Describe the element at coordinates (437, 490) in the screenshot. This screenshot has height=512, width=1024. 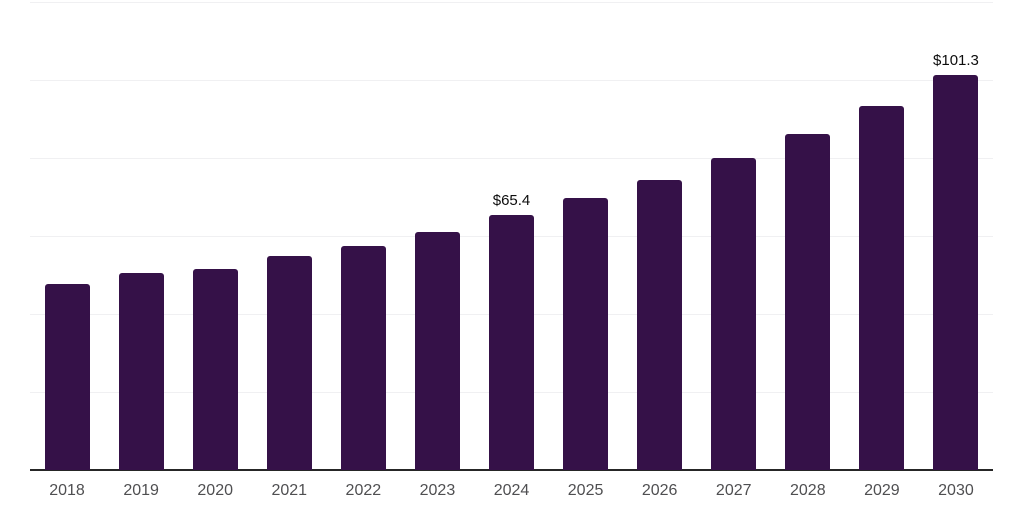
I see `x-tick-label-2023: 2023` at that location.